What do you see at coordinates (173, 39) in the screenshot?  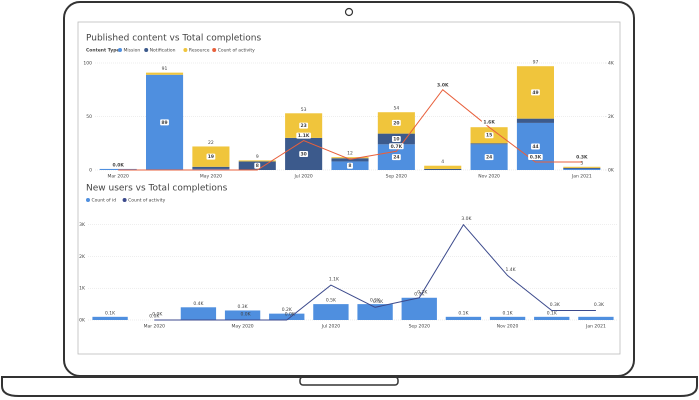 I see `chart-title: Published content vs Total completions` at bounding box center [173, 39].